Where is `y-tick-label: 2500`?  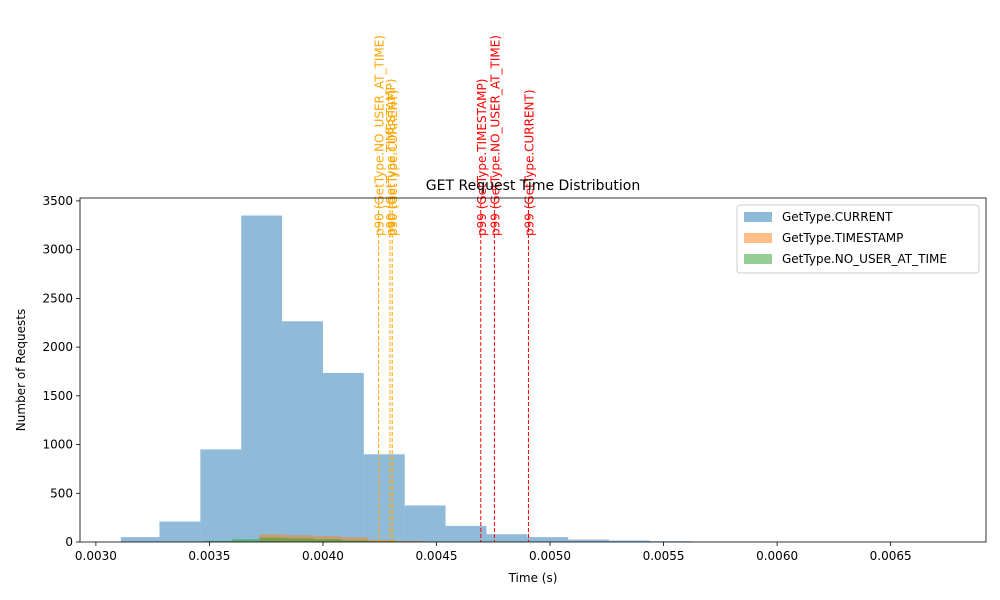
y-tick-label: 2500 is located at coordinates (57, 298).